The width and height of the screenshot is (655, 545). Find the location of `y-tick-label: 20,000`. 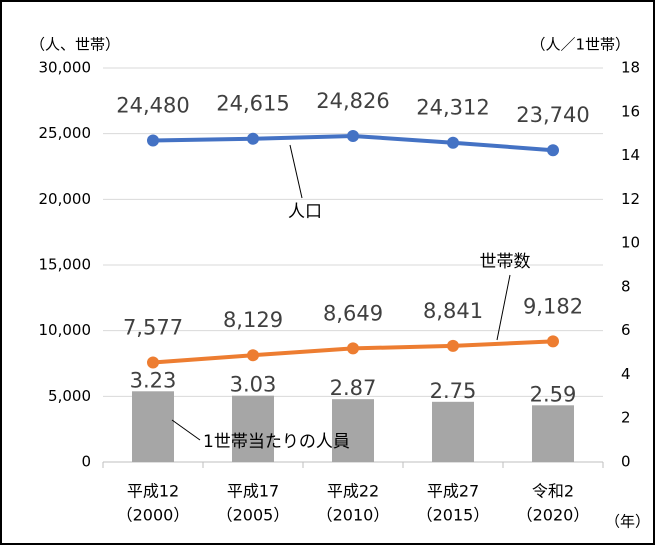

y-tick-label: 20,000 is located at coordinates (65, 199).